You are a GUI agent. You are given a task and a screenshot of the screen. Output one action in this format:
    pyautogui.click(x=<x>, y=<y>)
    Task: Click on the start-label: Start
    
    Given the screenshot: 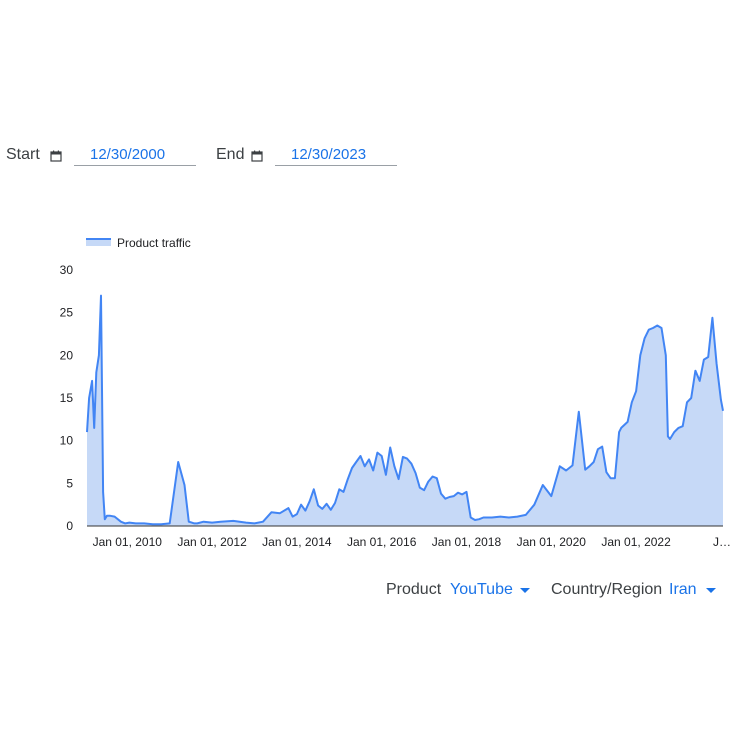 What is the action you would take?
    pyautogui.click(x=23, y=154)
    